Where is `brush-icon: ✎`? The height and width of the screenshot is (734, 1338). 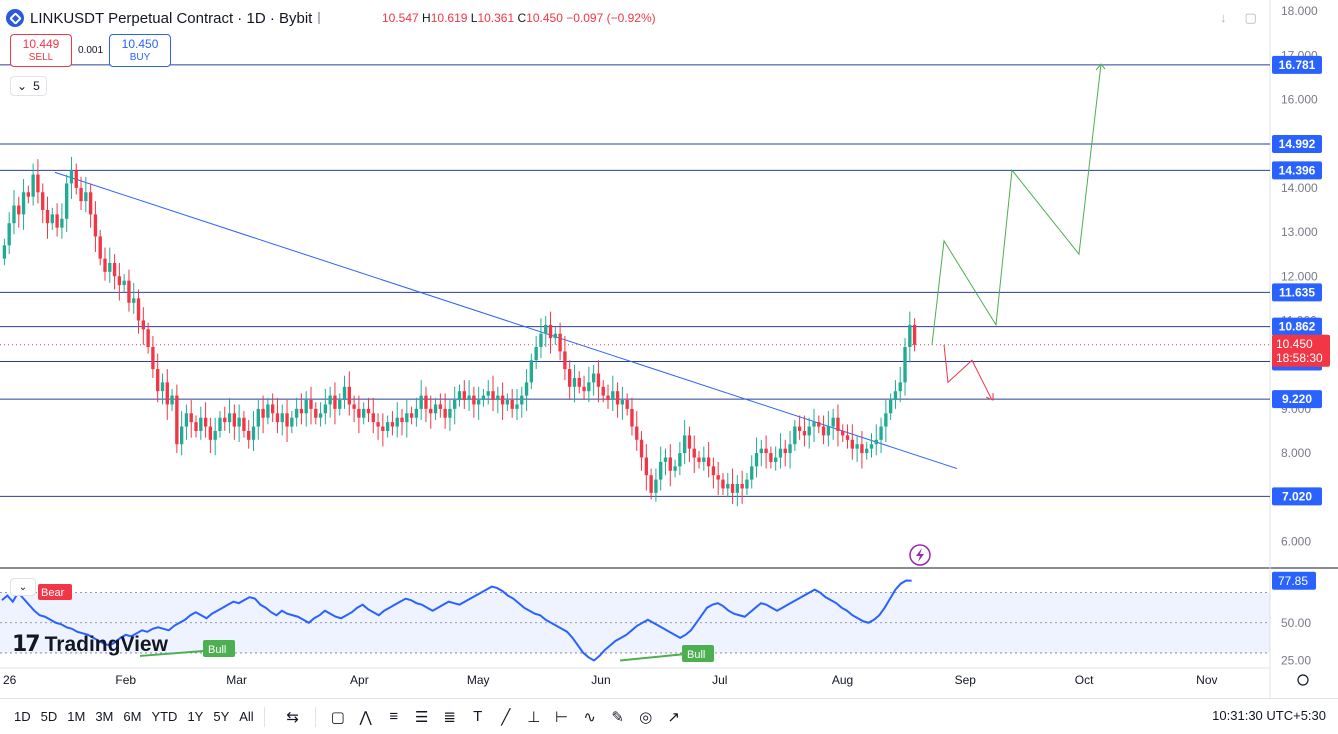 brush-icon: ✎ is located at coordinates (617, 717).